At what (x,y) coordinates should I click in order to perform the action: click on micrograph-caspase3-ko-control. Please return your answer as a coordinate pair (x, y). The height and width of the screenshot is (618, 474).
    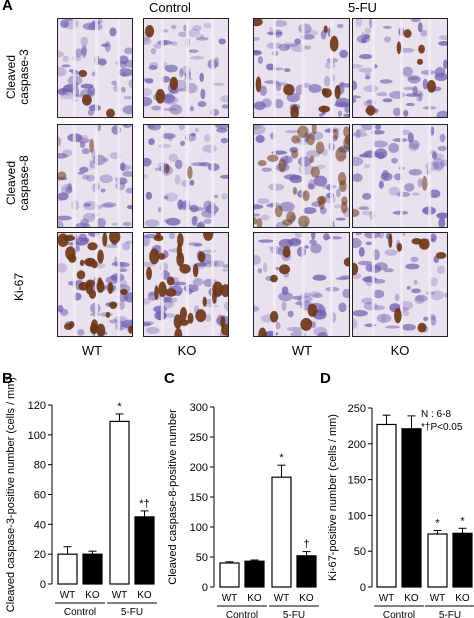
    Looking at the image, I should click on (186, 68).